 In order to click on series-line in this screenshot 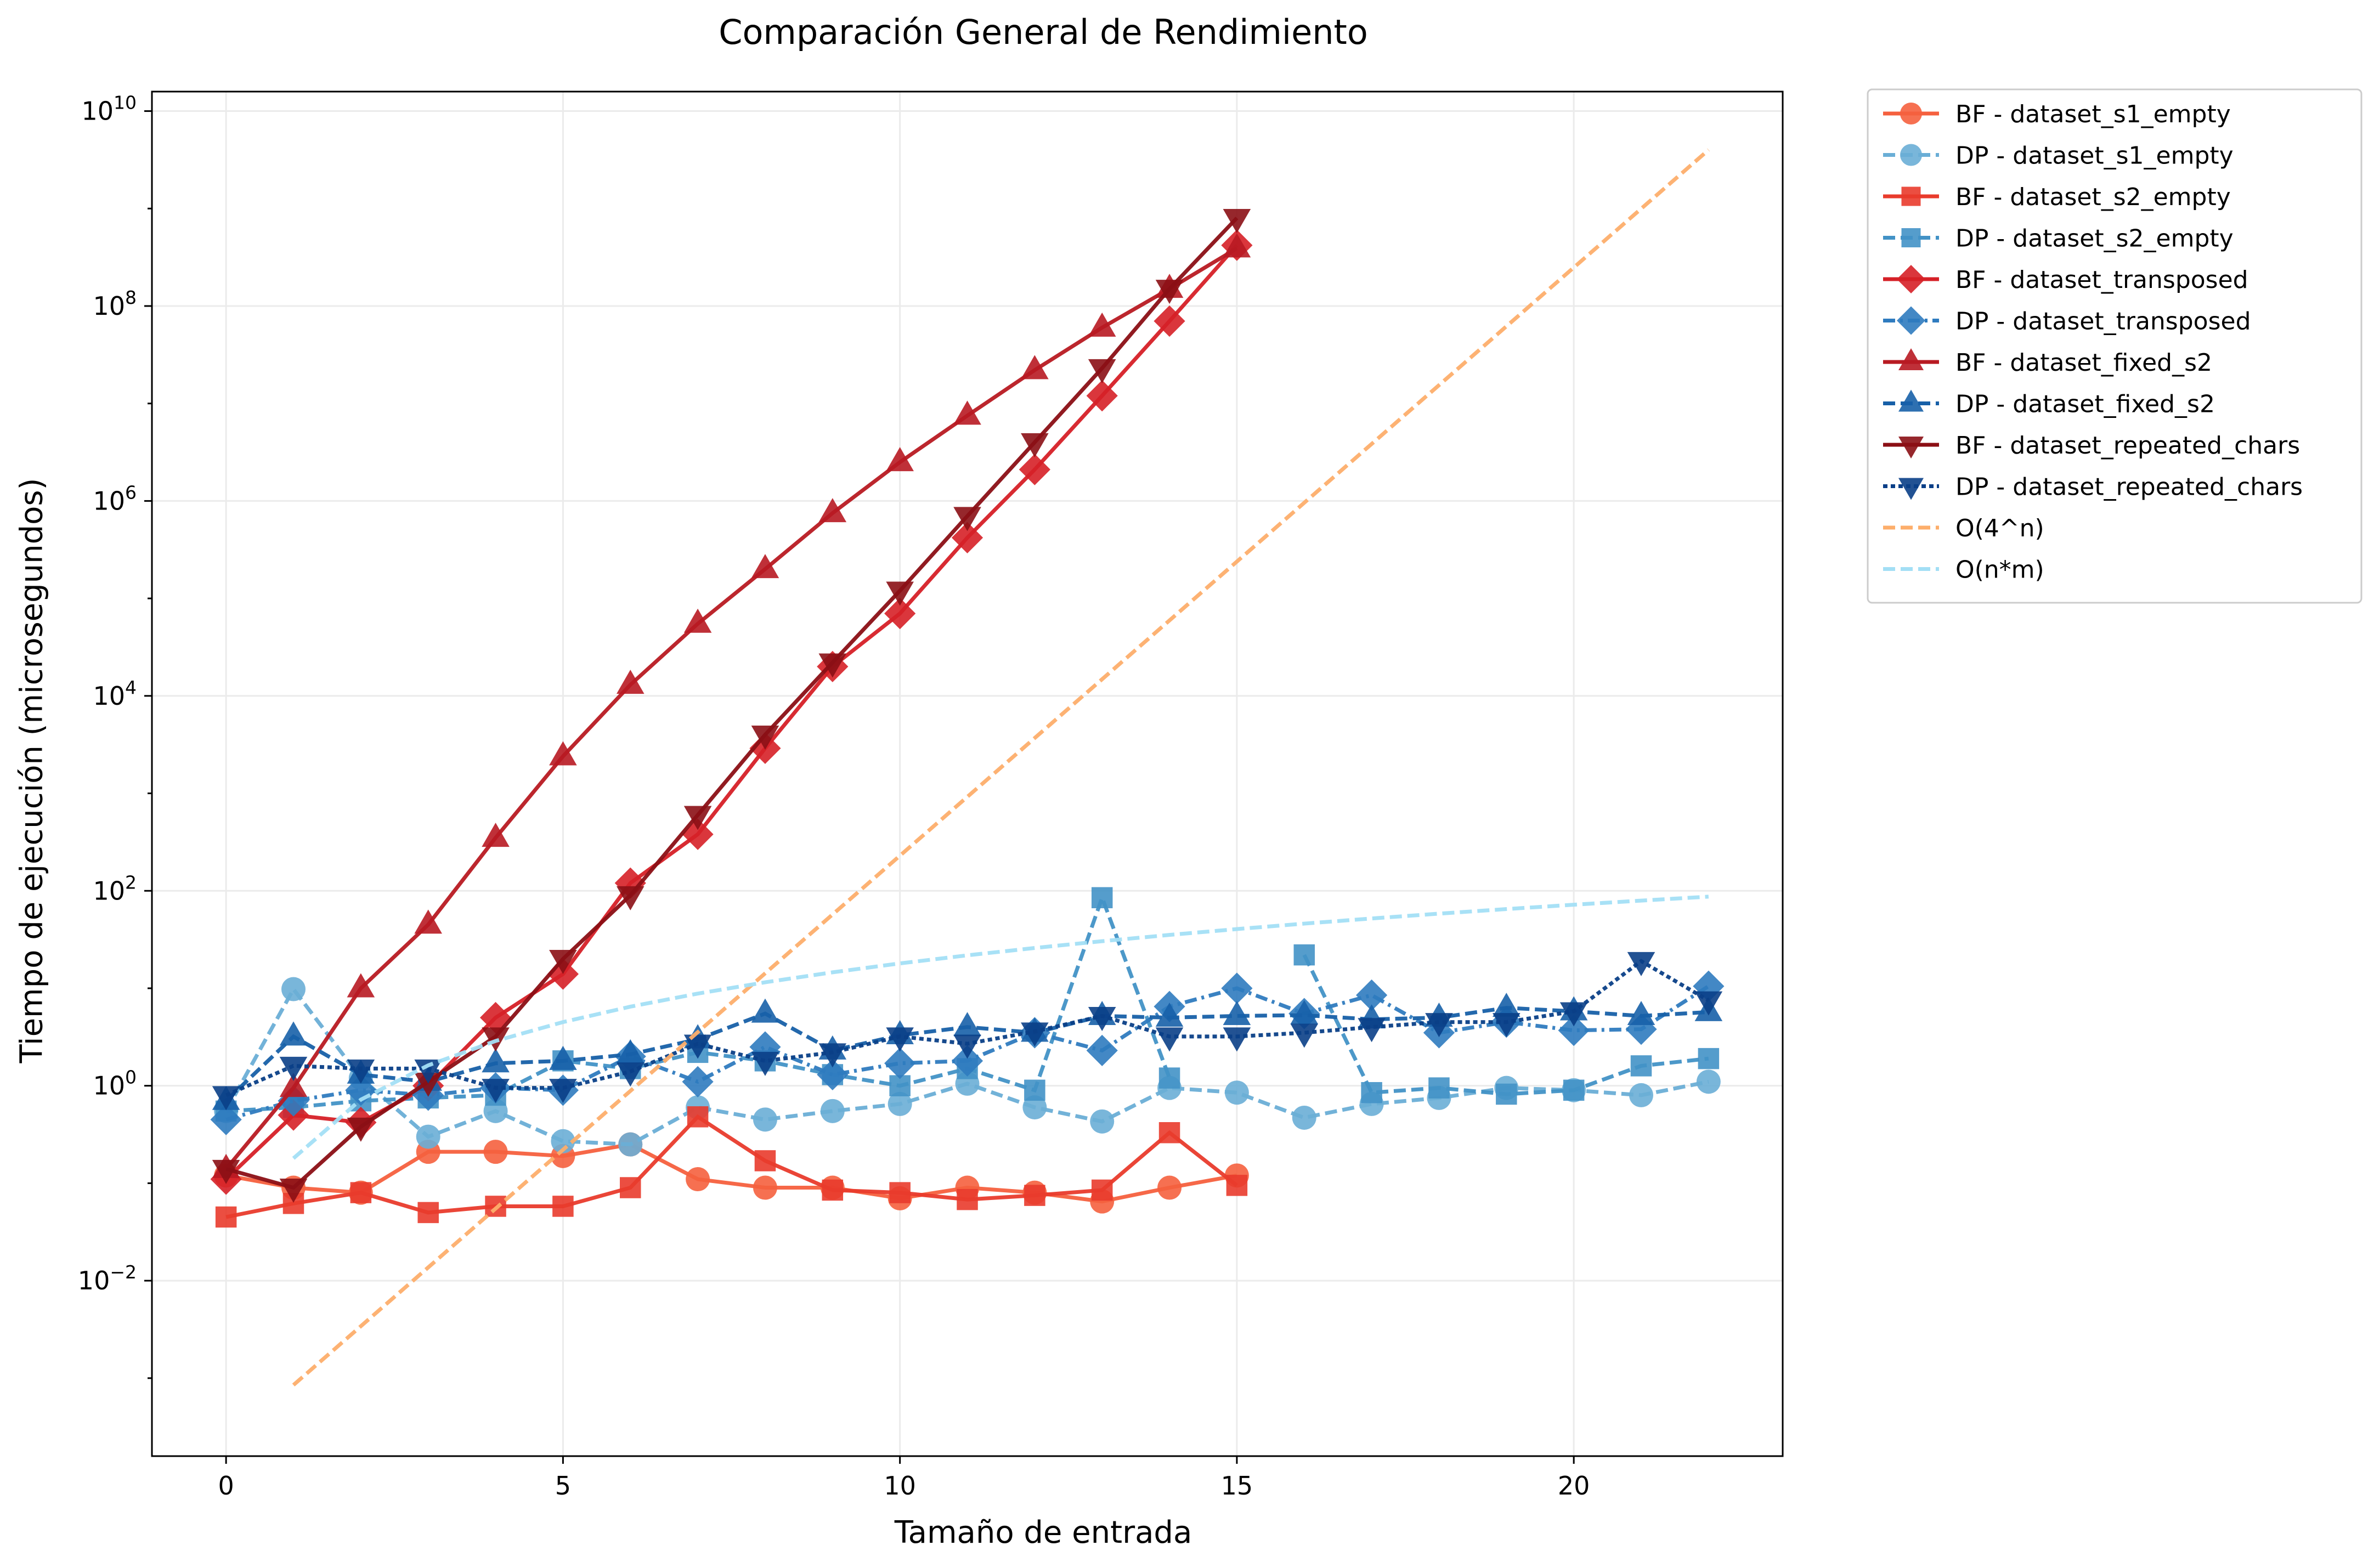, I will do `click(731, 1173)`.